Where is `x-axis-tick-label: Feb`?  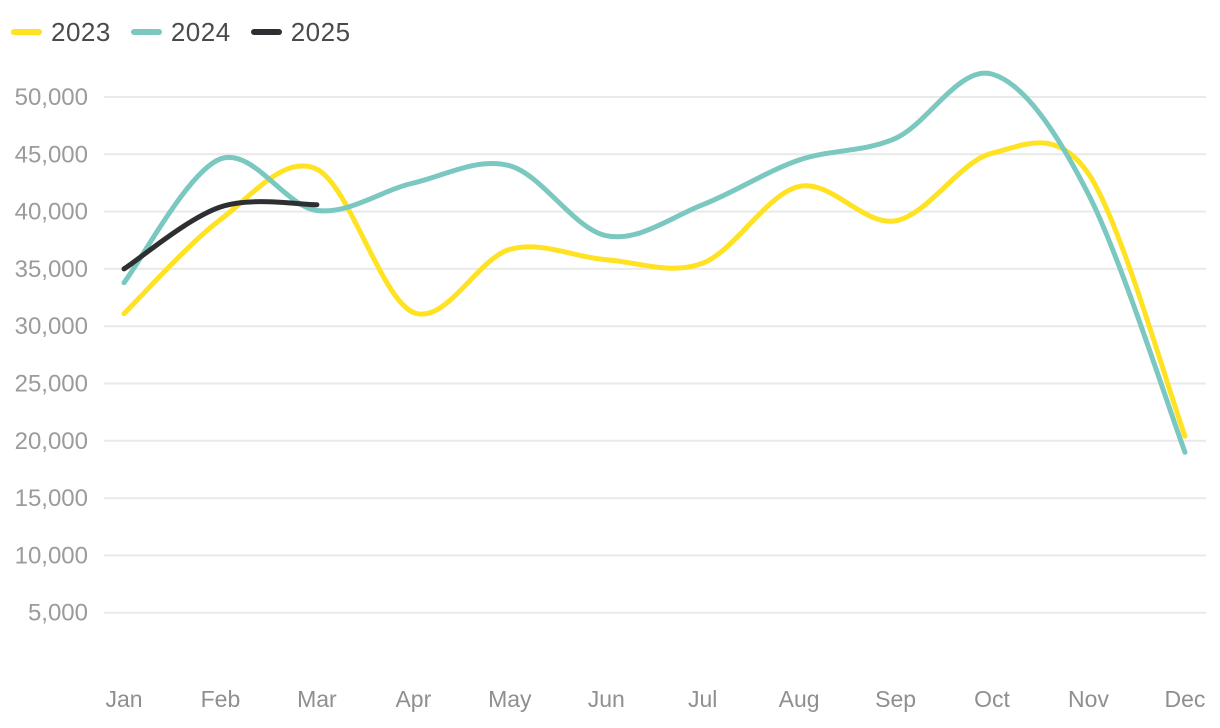
x-axis-tick-label: Feb is located at coordinates (221, 699).